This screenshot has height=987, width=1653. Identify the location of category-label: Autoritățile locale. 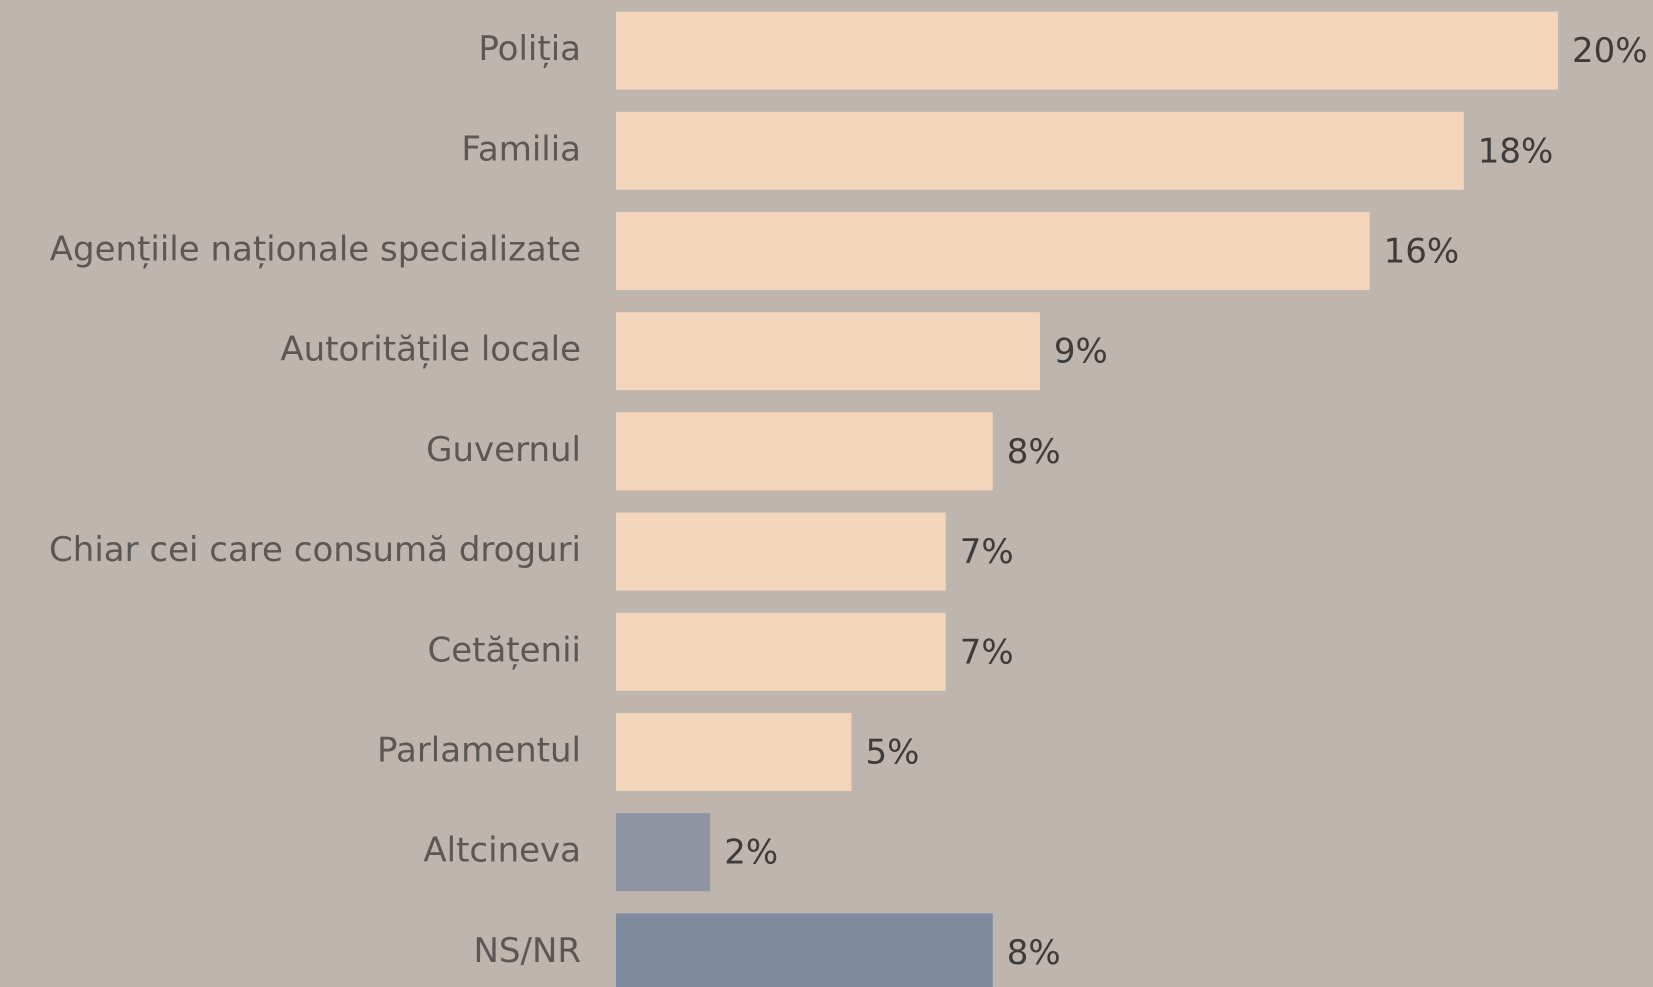
(430, 350).